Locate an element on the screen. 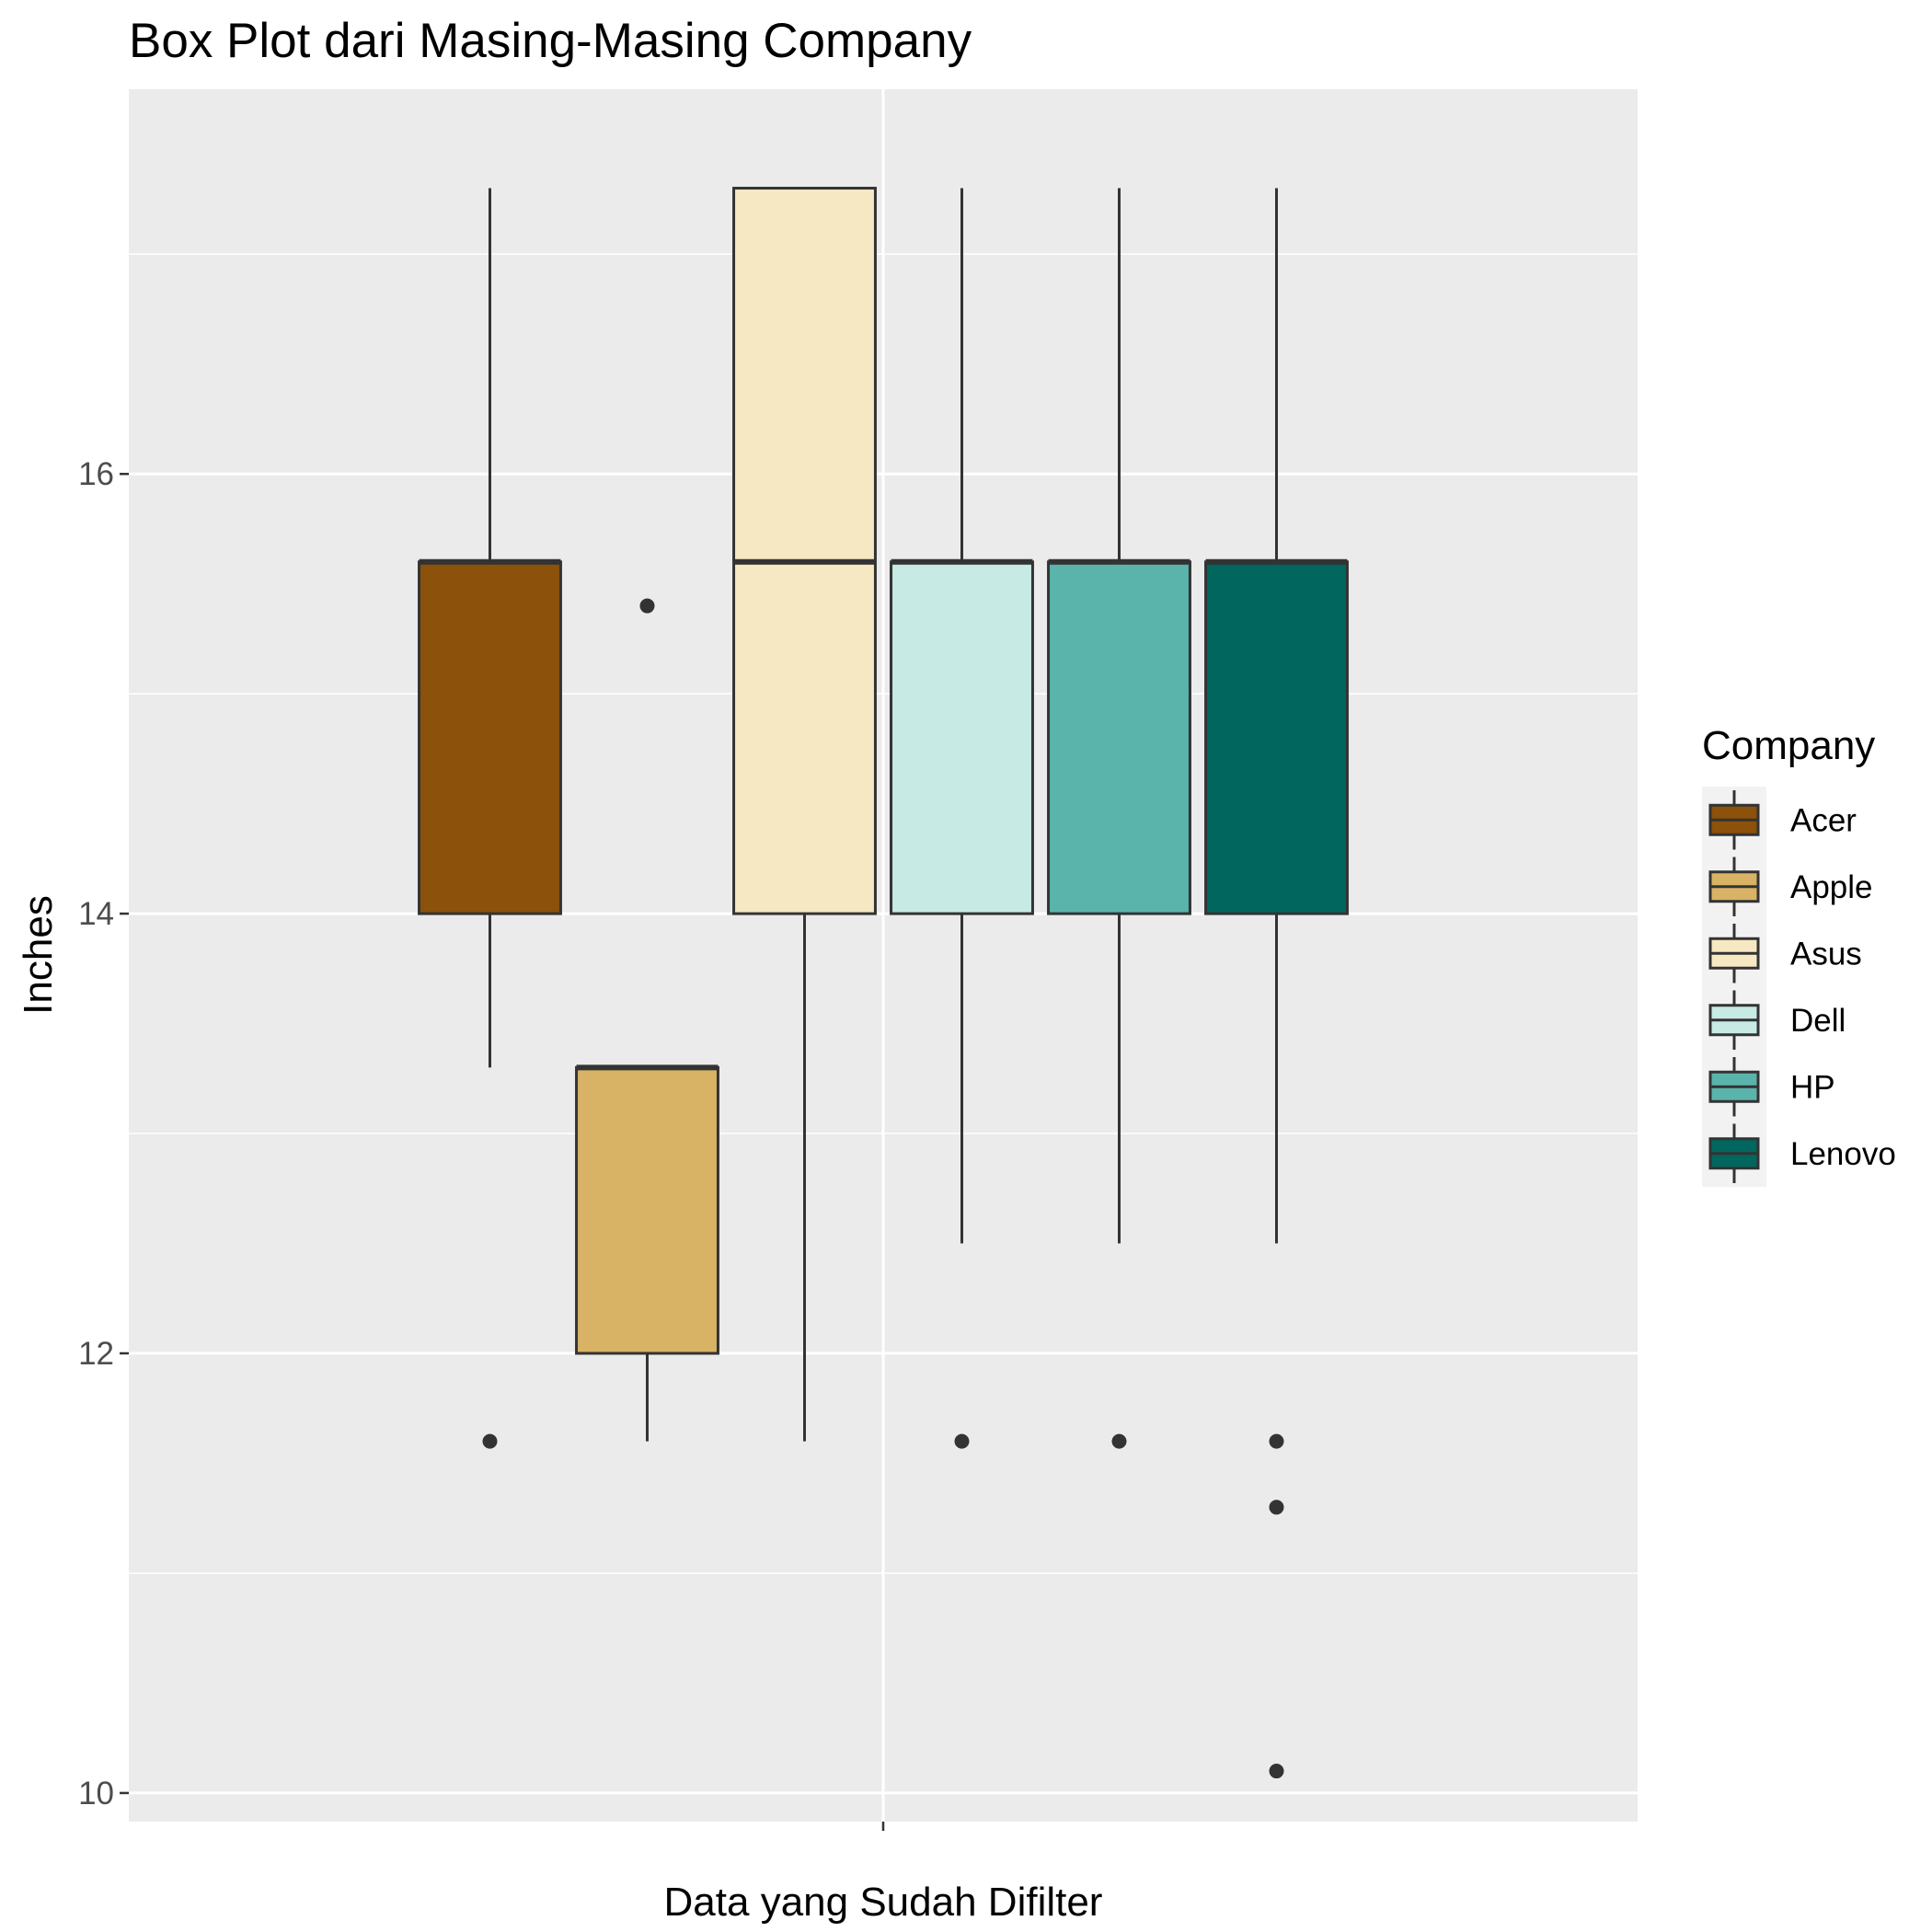 This screenshot has width=1932, height=1932. box-asus is located at coordinates (804, 814).